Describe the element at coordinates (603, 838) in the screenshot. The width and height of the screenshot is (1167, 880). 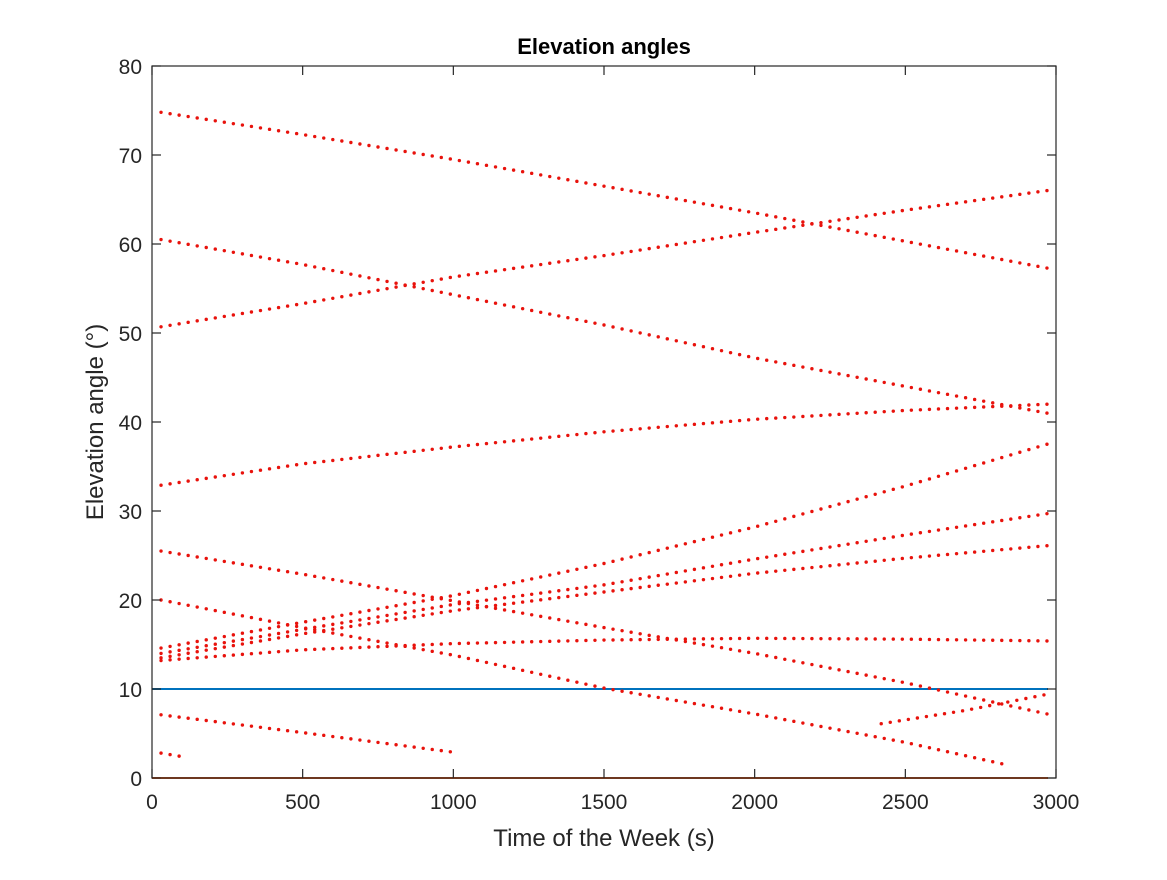
I see `x-axis-label: Time of the Week (s)` at that location.